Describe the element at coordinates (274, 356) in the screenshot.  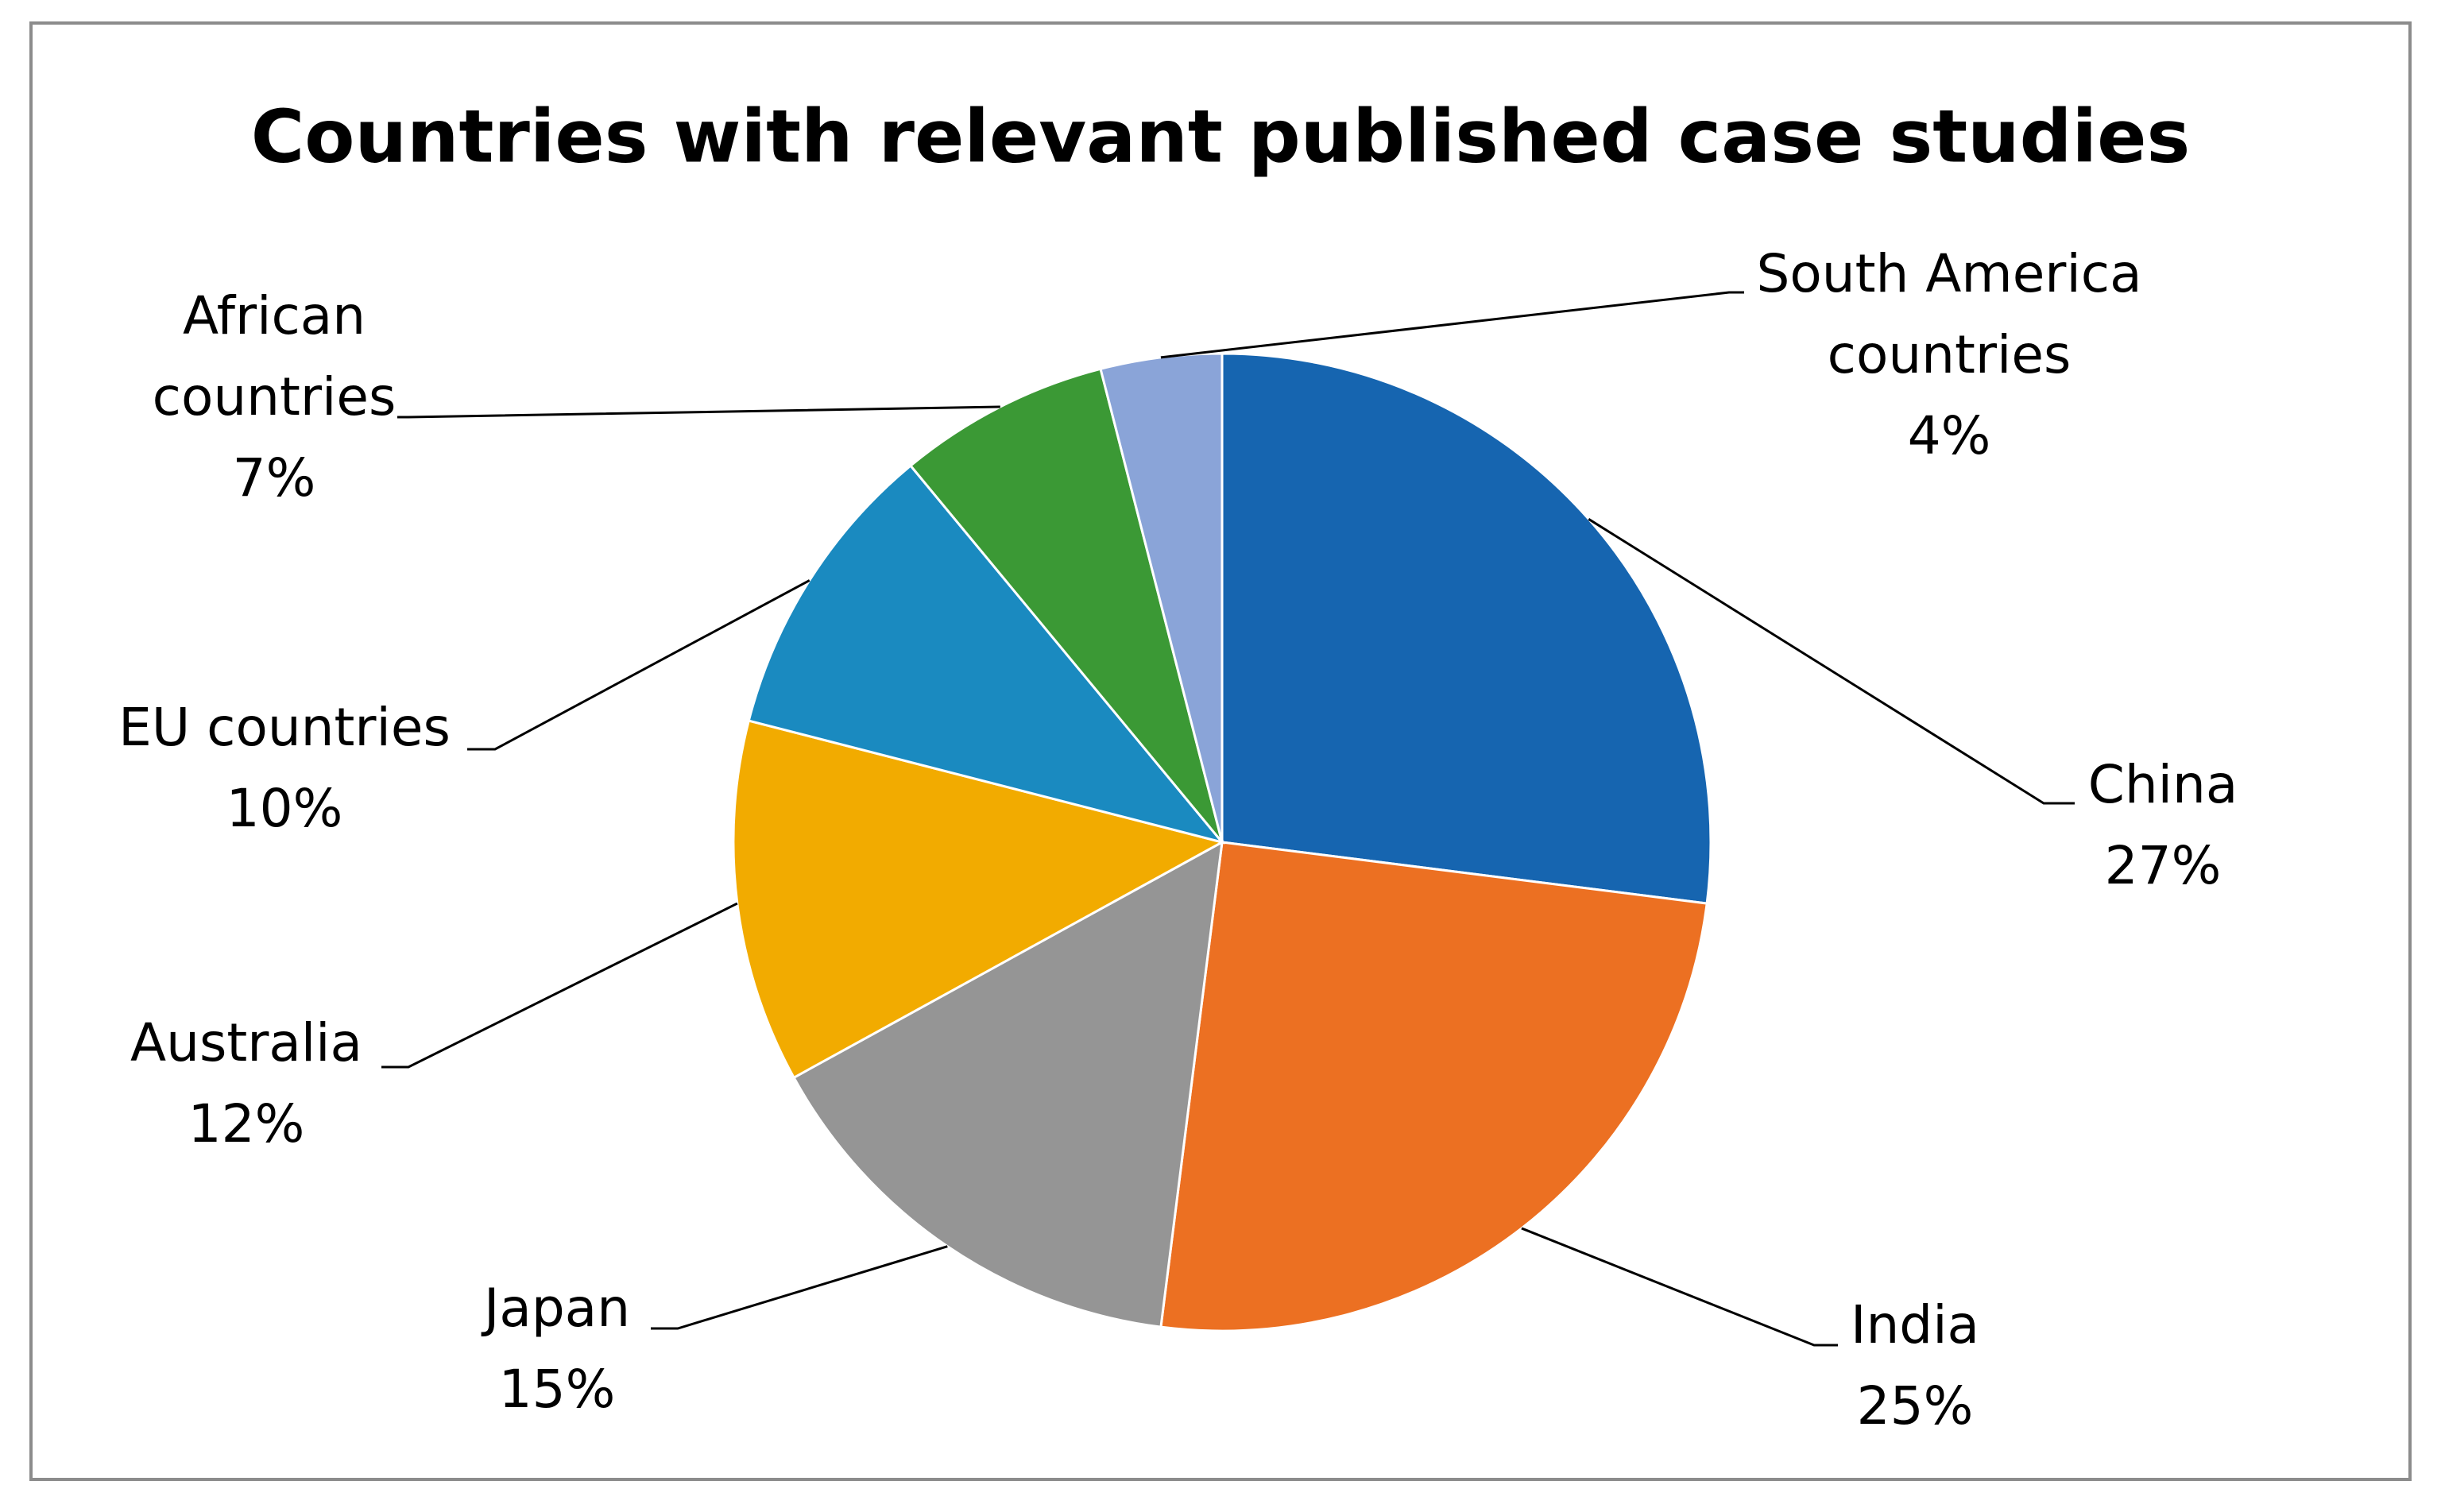
I see `category-label: African countries` at that location.